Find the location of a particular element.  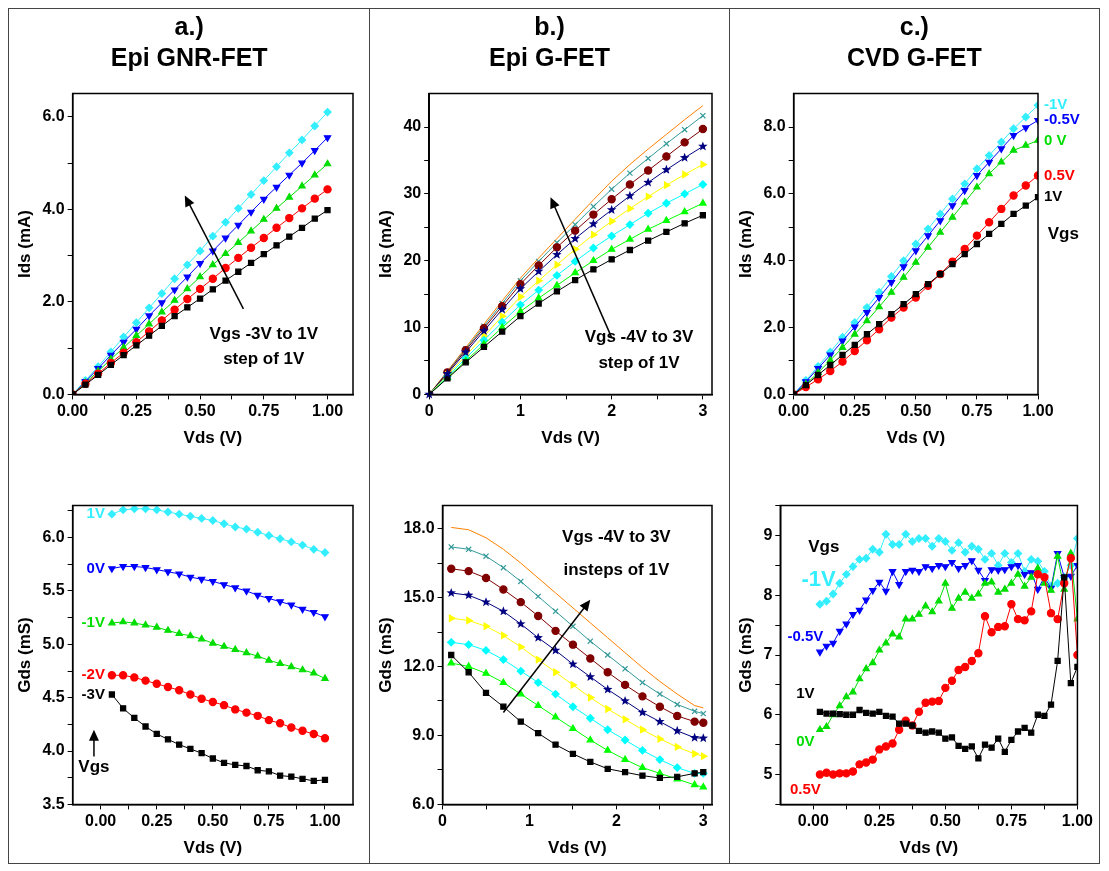

chart-subtitle: Epi G-FET is located at coordinates (549, 57).